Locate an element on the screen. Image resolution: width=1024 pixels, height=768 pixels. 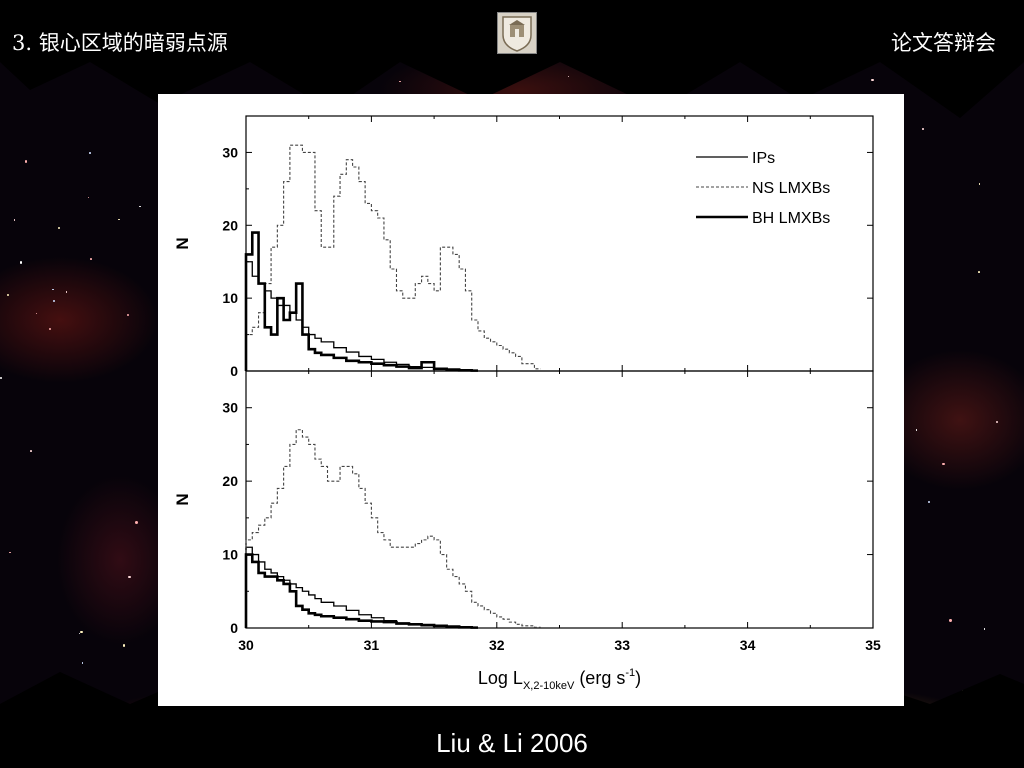
x-tick-label: 33 is located at coordinates (622, 645).